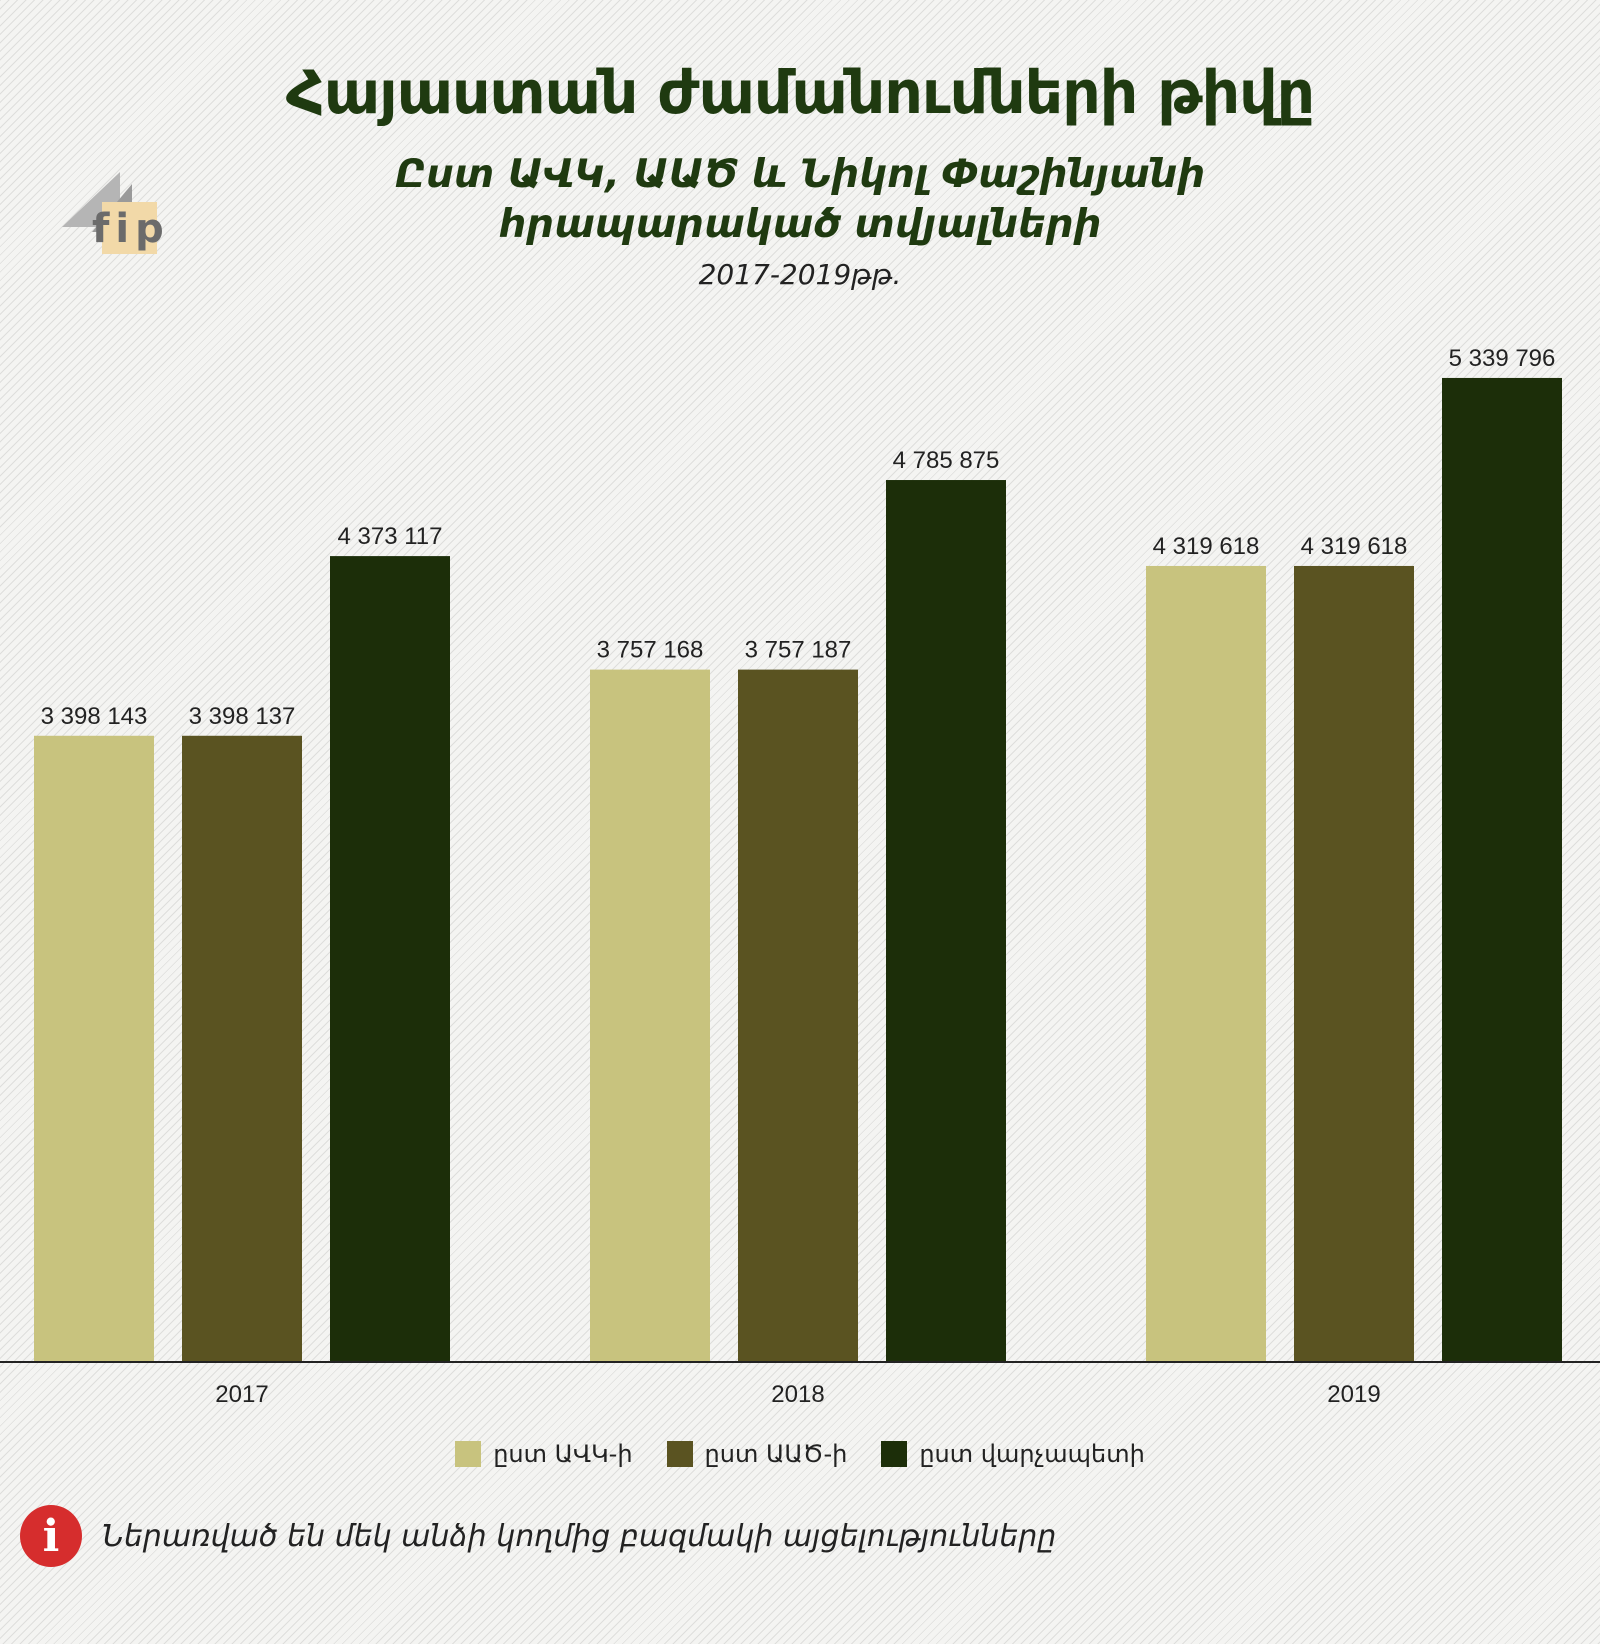 This screenshot has height=1644, width=1600. I want to click on x-tick-label-2018: 2018, so click(797, 1394).